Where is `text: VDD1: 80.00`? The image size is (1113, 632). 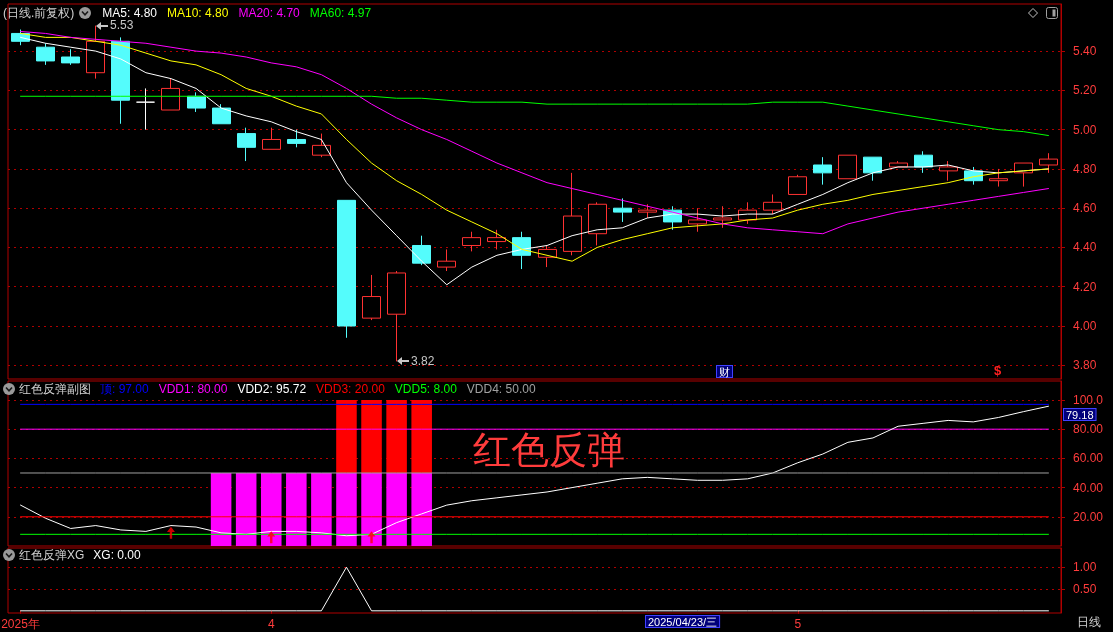
text: VDD1: 80.00 is located at coordinates (193, 389).